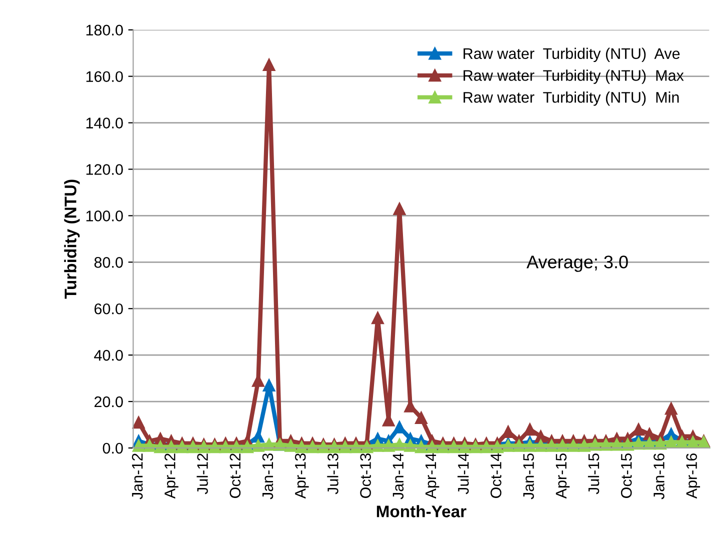 The width and height of the screenshot is (720, 543). What do you see at coordinates (104, 216) in the screenshot?
I see `y-tick-label: 100.0` at bounding box center [104, 216].